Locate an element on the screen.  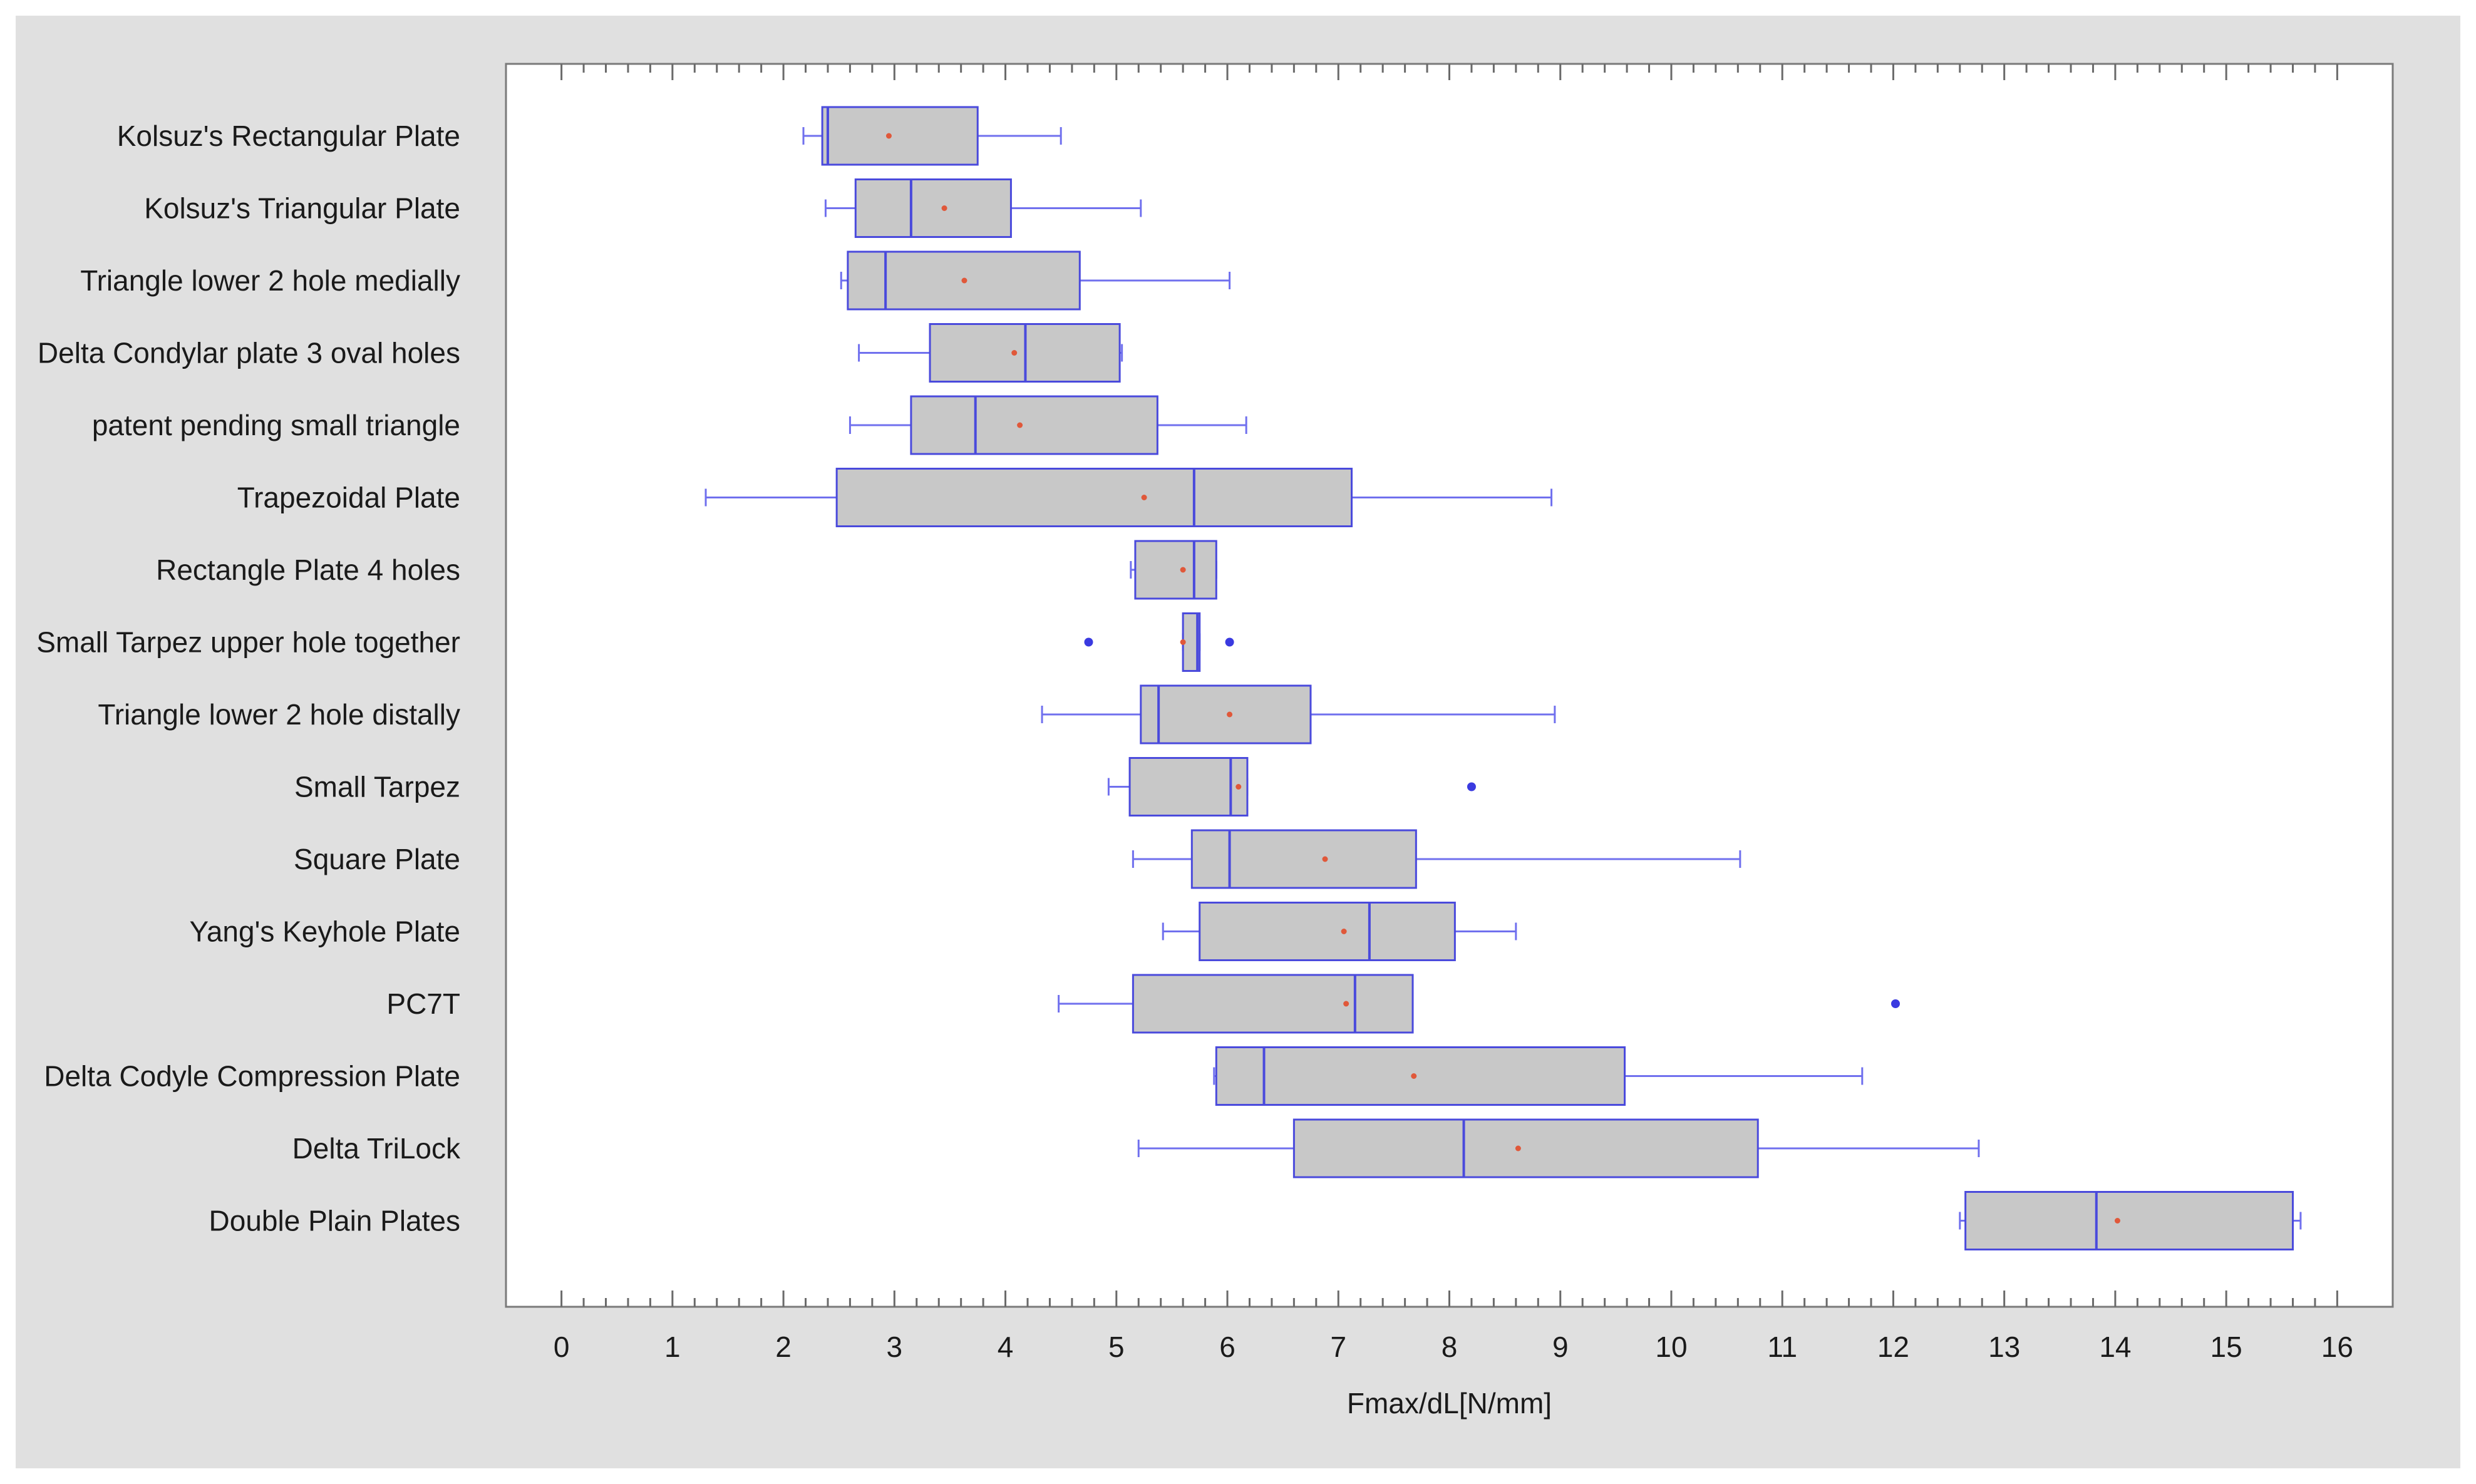
category-label: Triangle lower 2 hole distally is located at coordinates (279, 714).